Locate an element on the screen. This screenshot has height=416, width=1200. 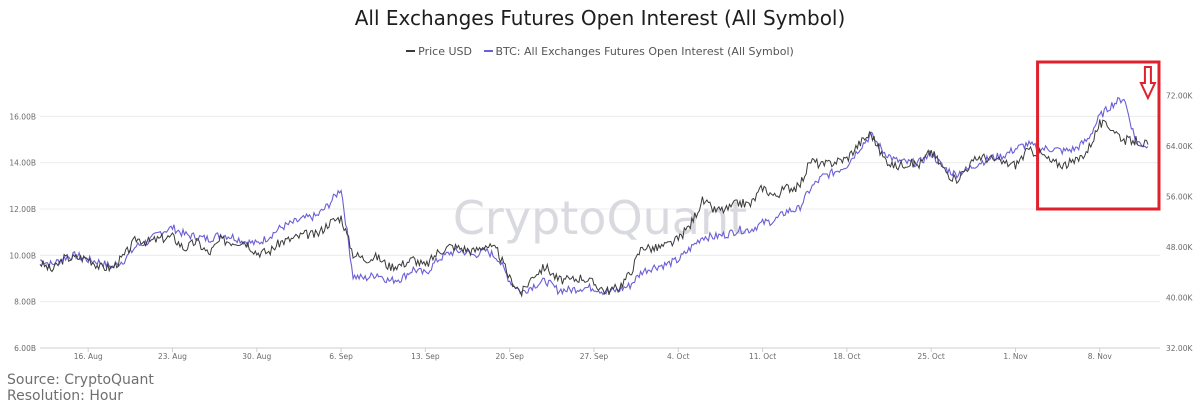
legend-swatch-price is located at coordinates (411, 51).